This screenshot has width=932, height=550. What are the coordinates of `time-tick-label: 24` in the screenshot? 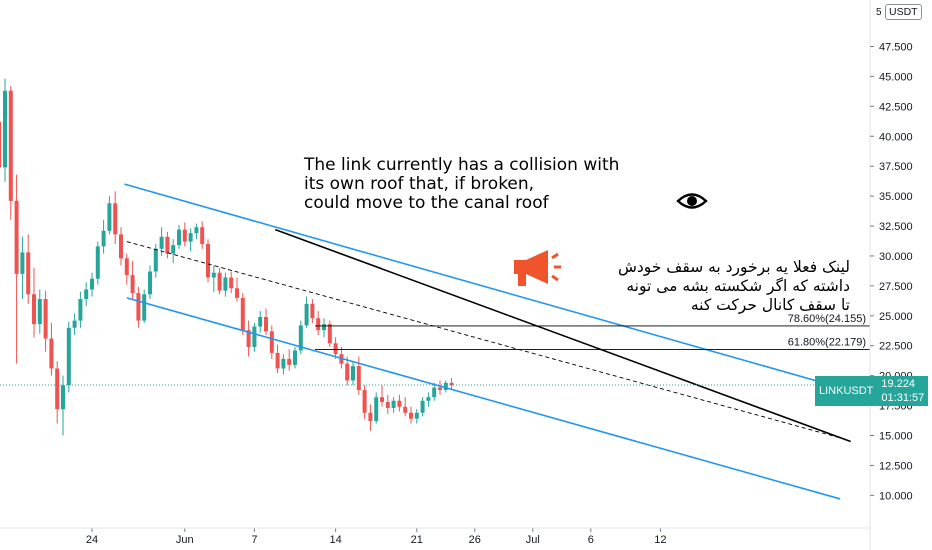 It's located at (92, 540).